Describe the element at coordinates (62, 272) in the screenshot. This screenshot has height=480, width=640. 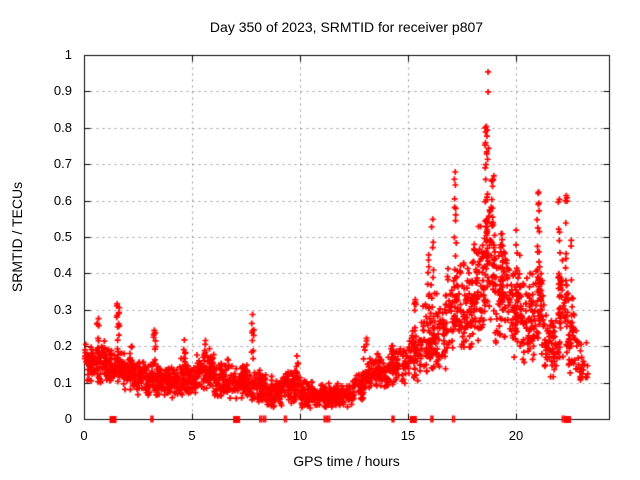
I see `y-tick-label: 0.4` at that location.